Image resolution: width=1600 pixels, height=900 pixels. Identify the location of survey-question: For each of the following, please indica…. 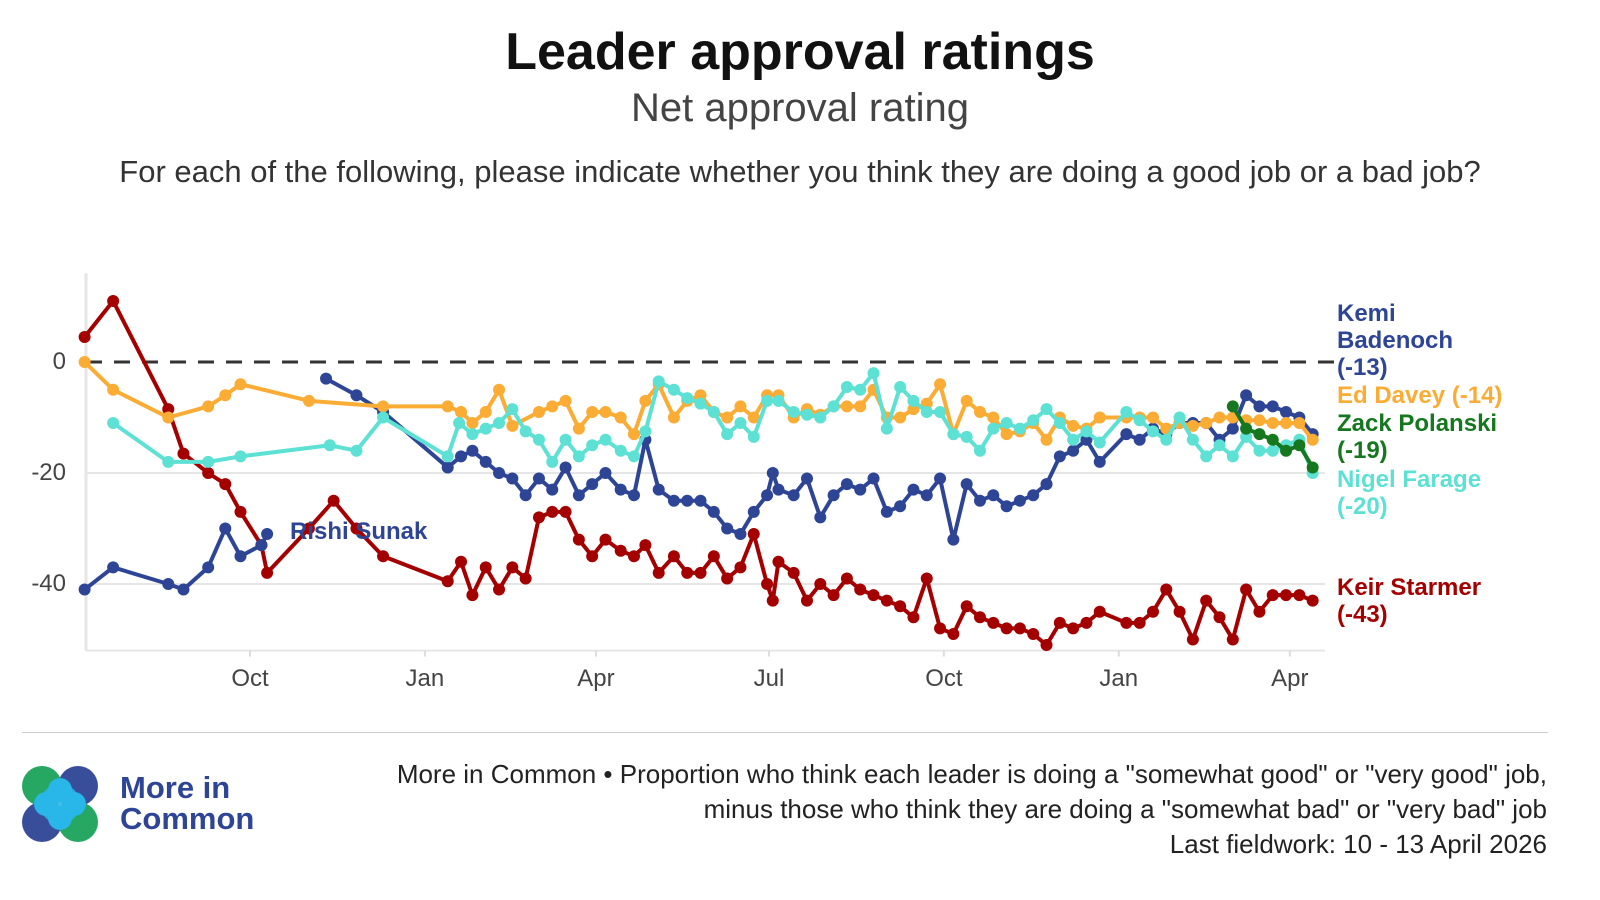
(800, 171).